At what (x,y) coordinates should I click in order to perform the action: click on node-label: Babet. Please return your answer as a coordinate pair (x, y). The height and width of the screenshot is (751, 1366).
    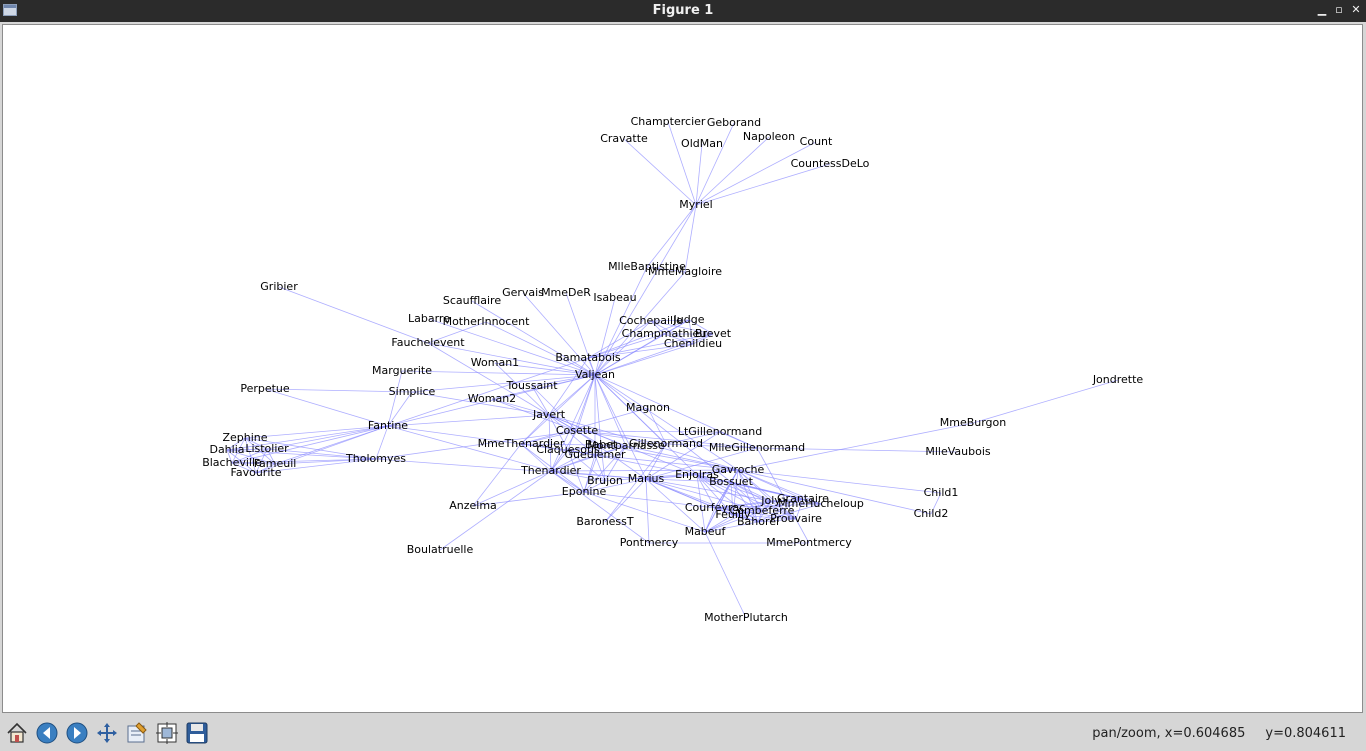
    Looking at the image, I should click on (601, 444).